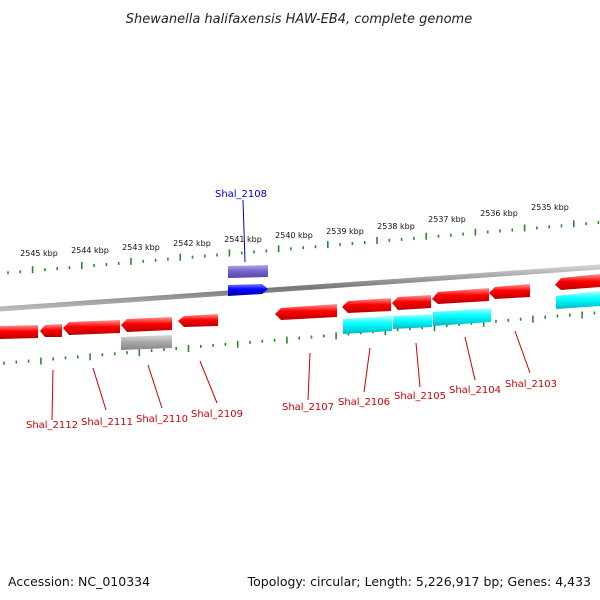  I want to click on gene-label-shal-2112: Shal_2112, so click(52, 425).